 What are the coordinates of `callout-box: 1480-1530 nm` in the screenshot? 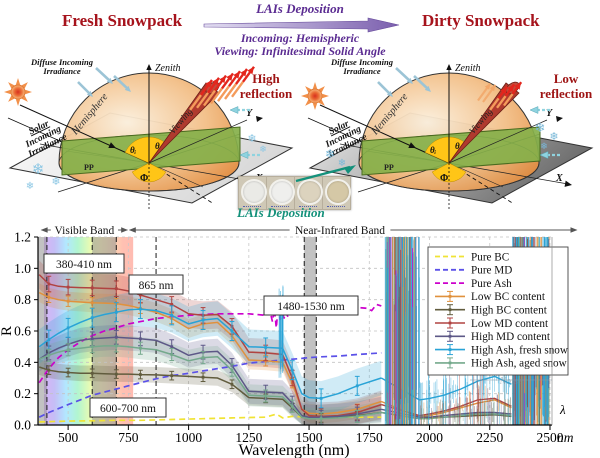 It's located at (311, 305).